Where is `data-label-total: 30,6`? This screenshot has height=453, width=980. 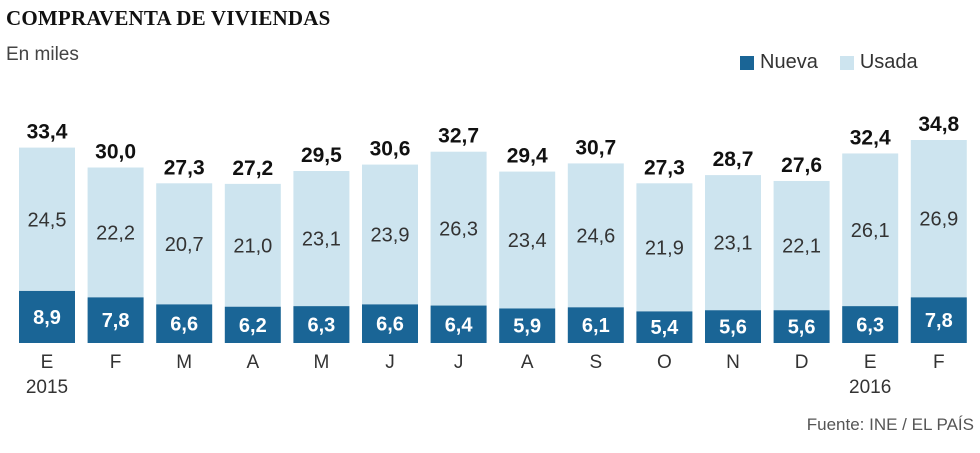 data-label-total: 30,6 is located at coordinates (390, 149).